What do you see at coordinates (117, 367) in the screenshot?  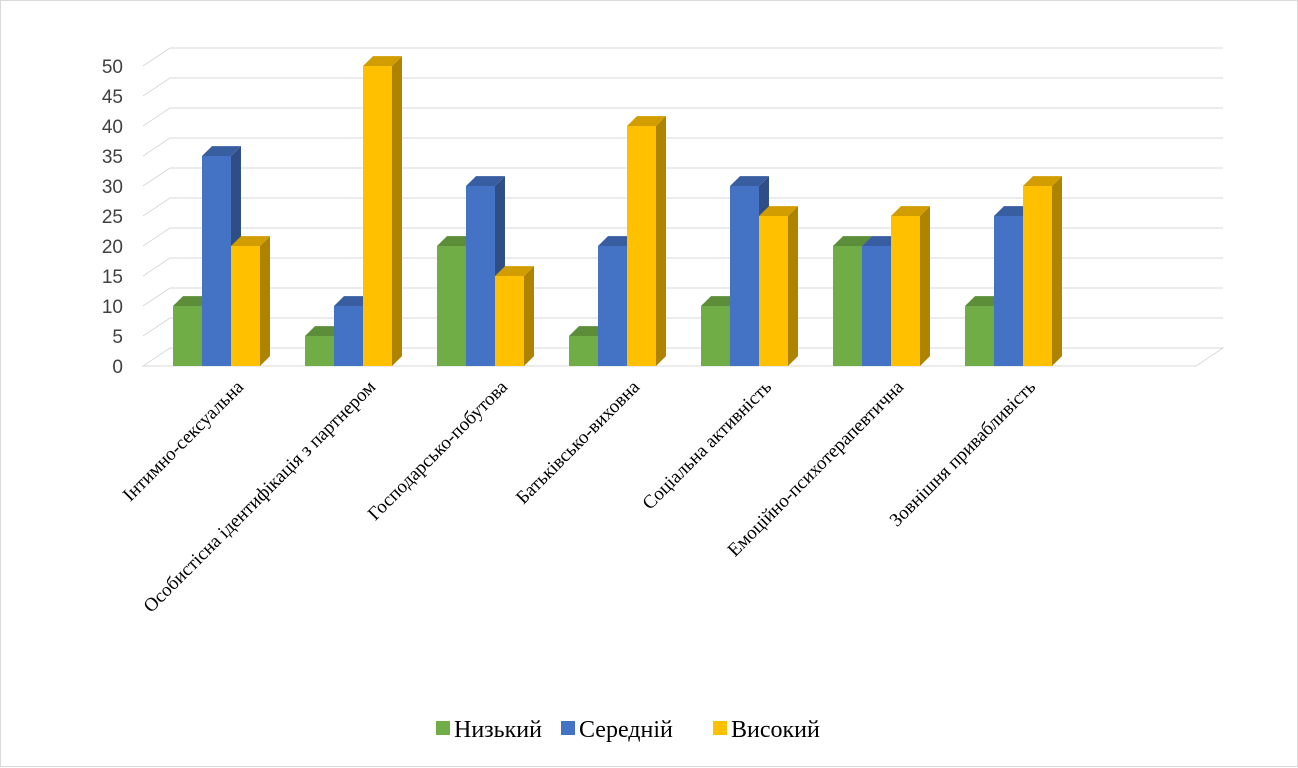 I see `y-tick-label: 0` at bounding box center [117, 367].